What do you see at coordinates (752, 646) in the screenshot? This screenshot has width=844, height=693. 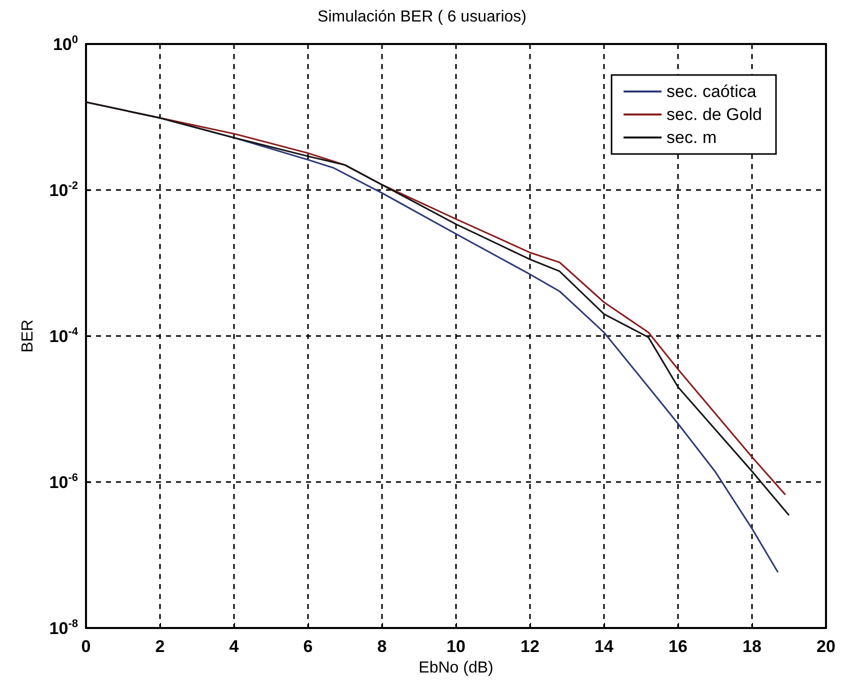 I see `x-tick-label: 18` at bounding box center [752, 646].